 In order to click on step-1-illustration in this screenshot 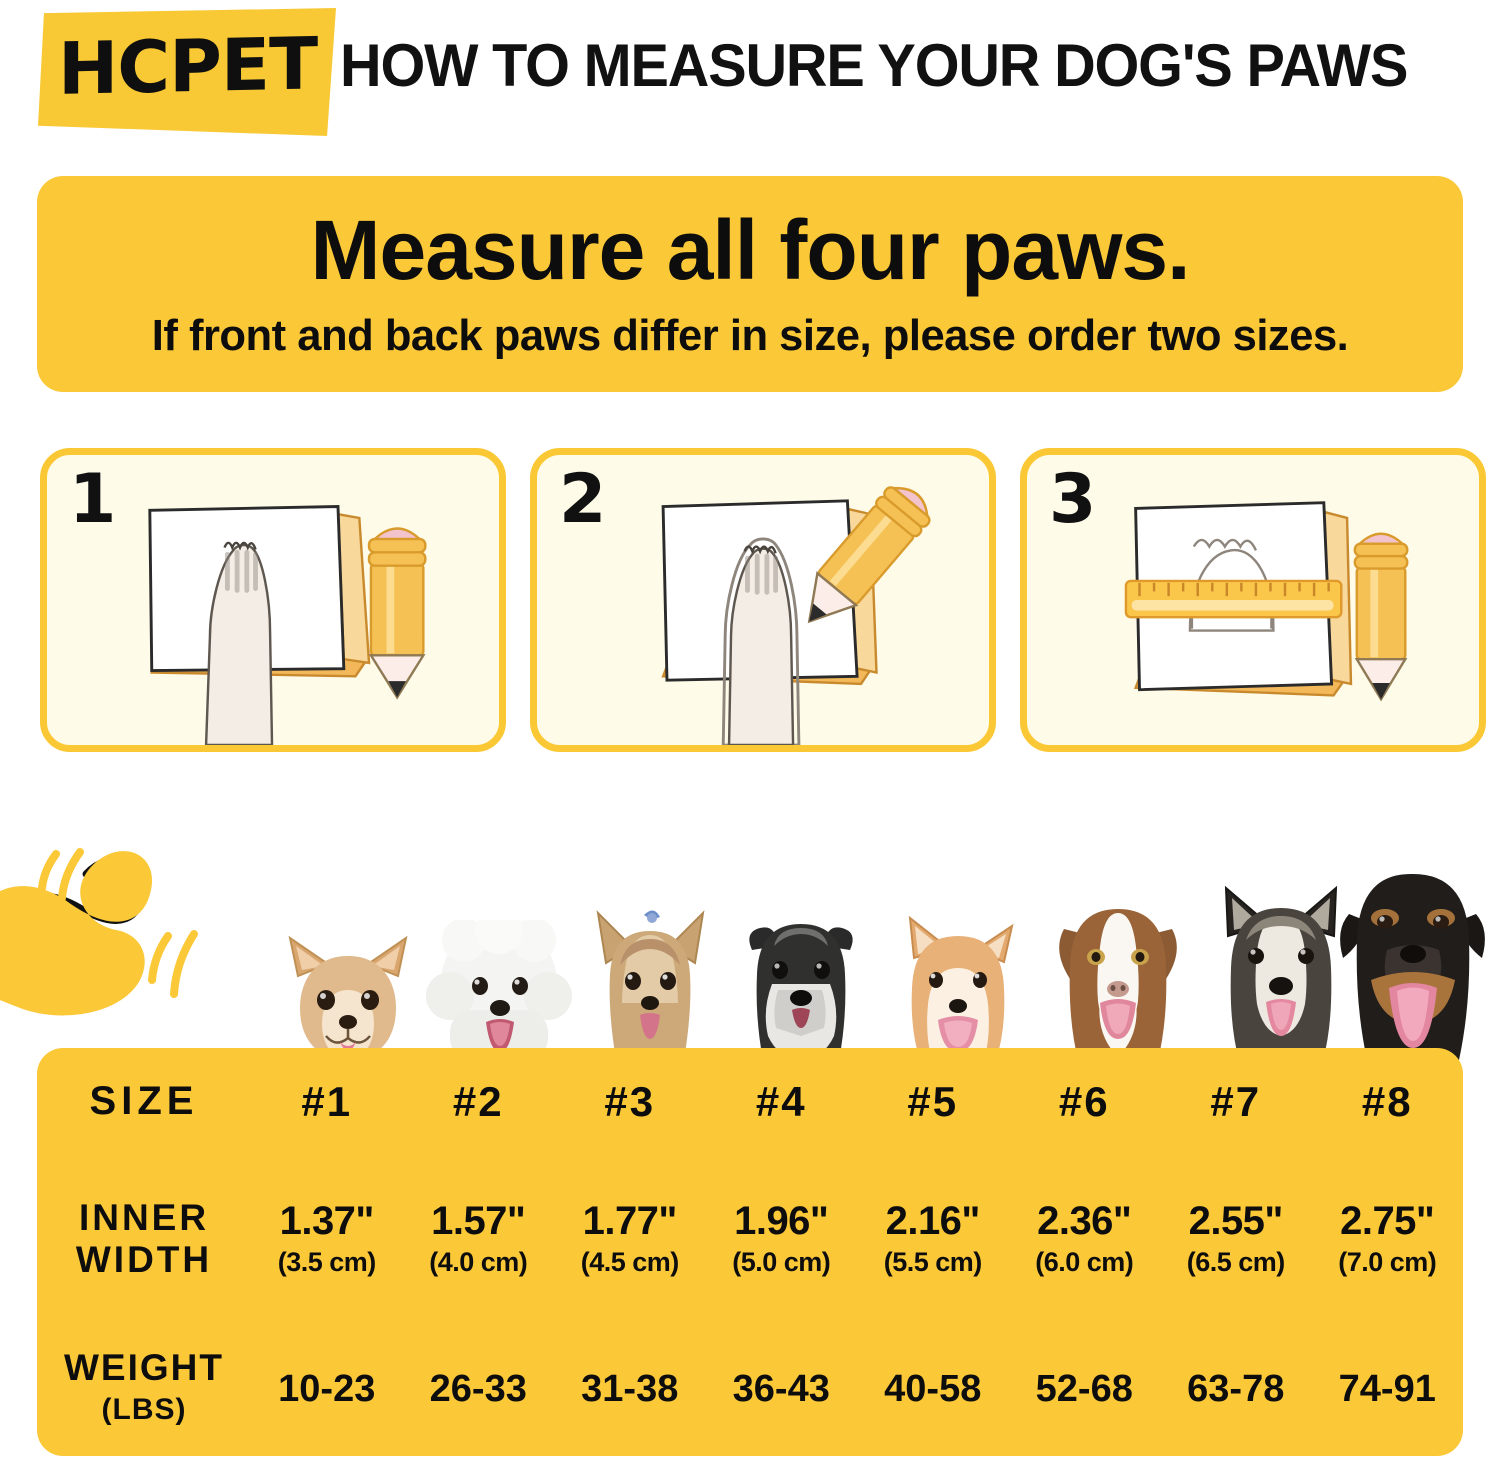, I will do `click(287, 625)`.